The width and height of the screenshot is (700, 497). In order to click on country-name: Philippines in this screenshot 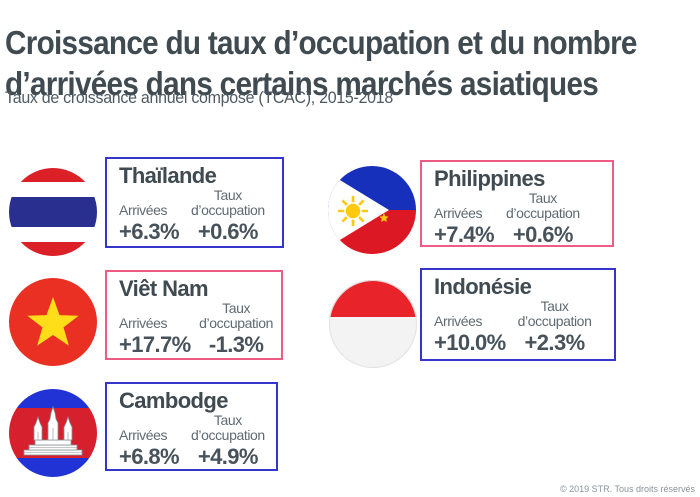, I will do `click(489, 178)`.